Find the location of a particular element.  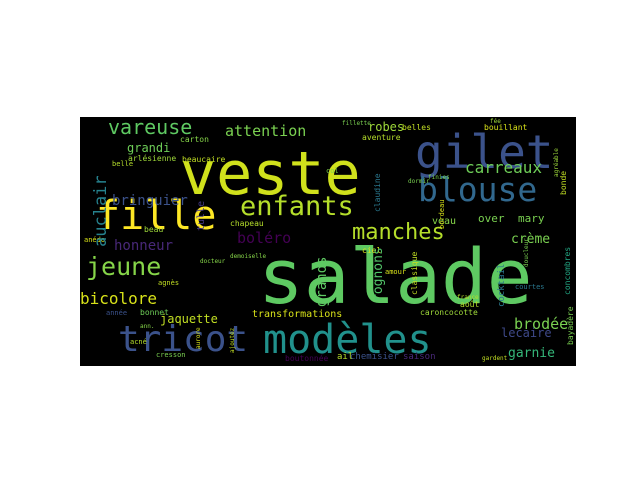

word-attention: attention is located at coordinates (265, 131).